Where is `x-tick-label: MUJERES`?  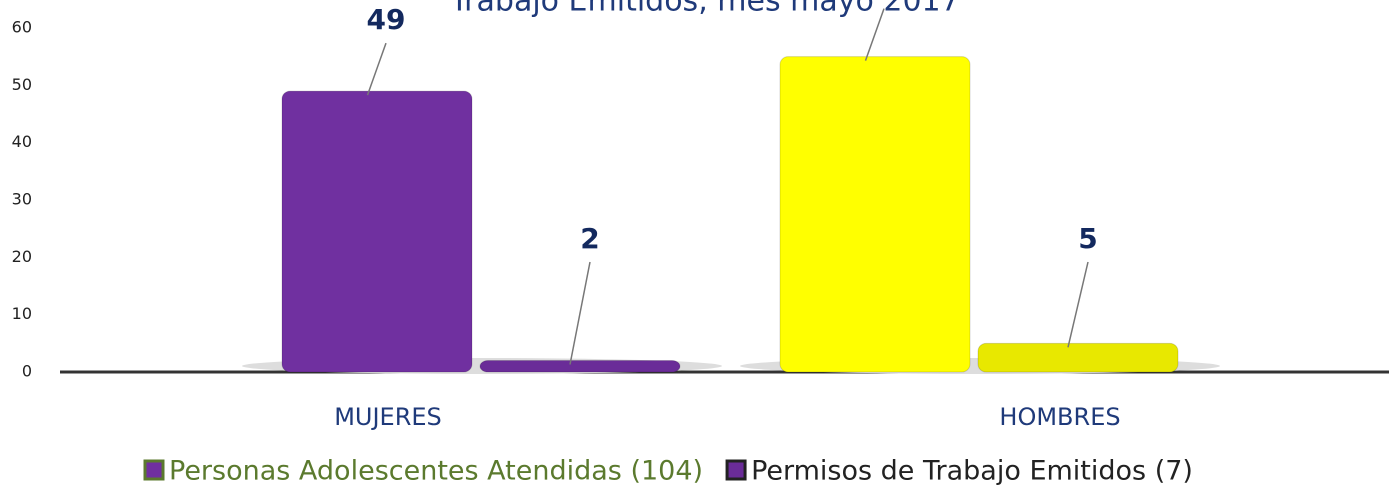 x-tick-label: MUJERES is located at coordinates (388, 417).